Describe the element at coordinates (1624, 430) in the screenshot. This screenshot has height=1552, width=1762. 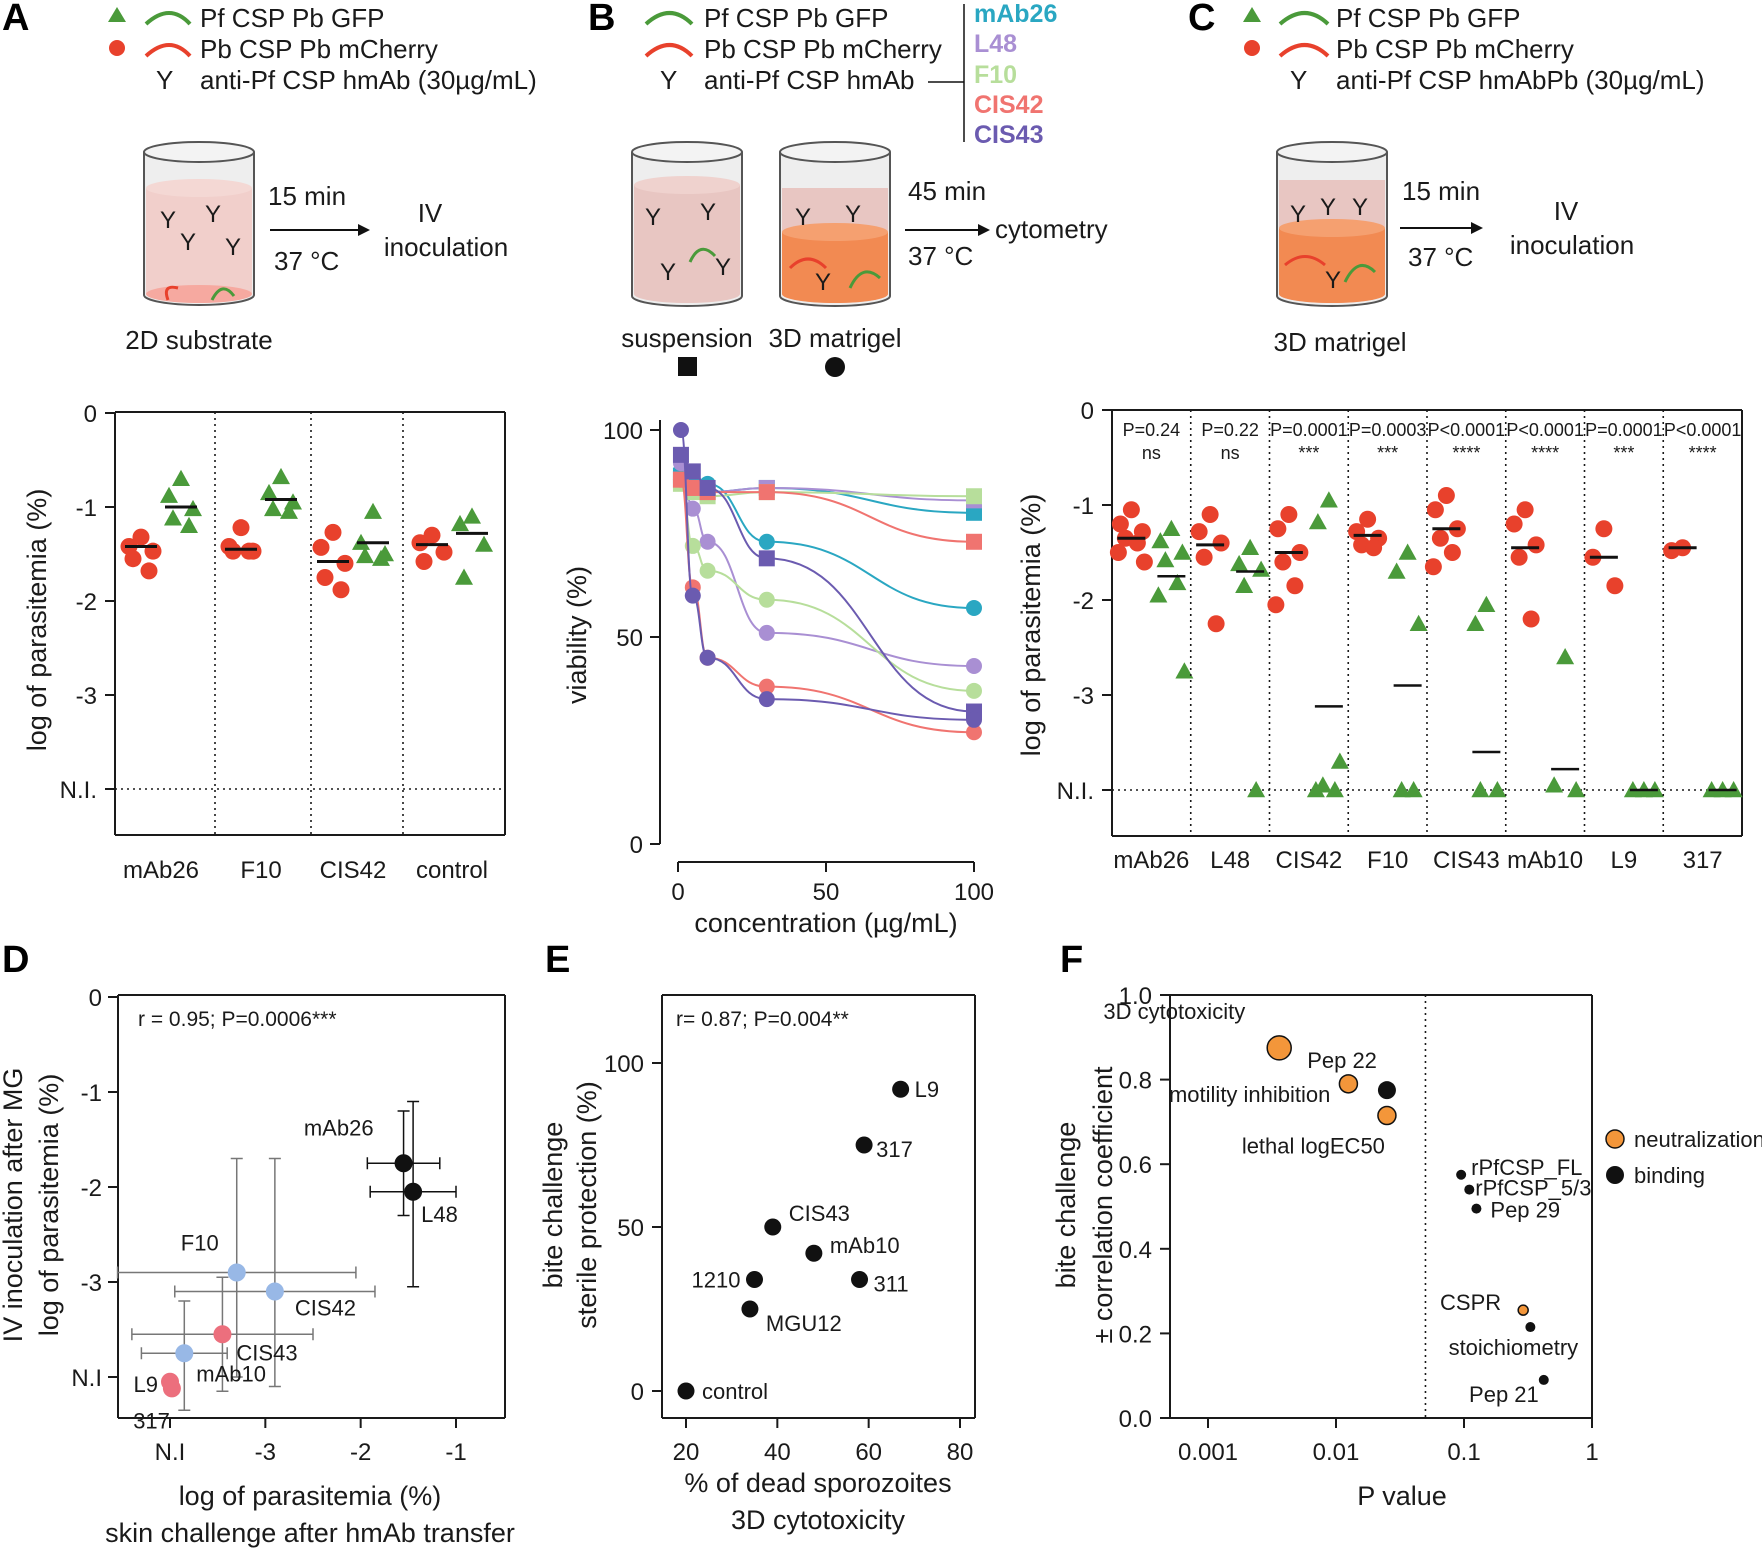
I see `p-value-label: P=0.0001` at that location.